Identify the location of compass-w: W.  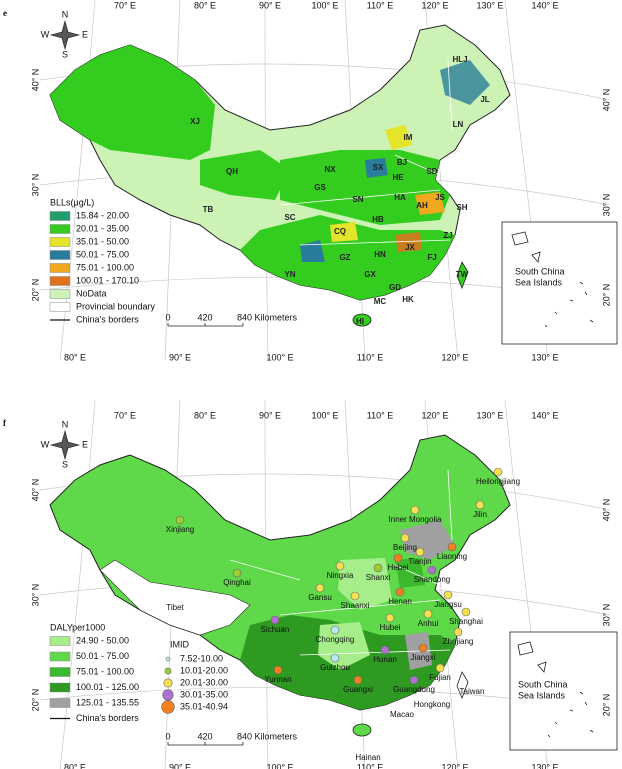
(45, 444).